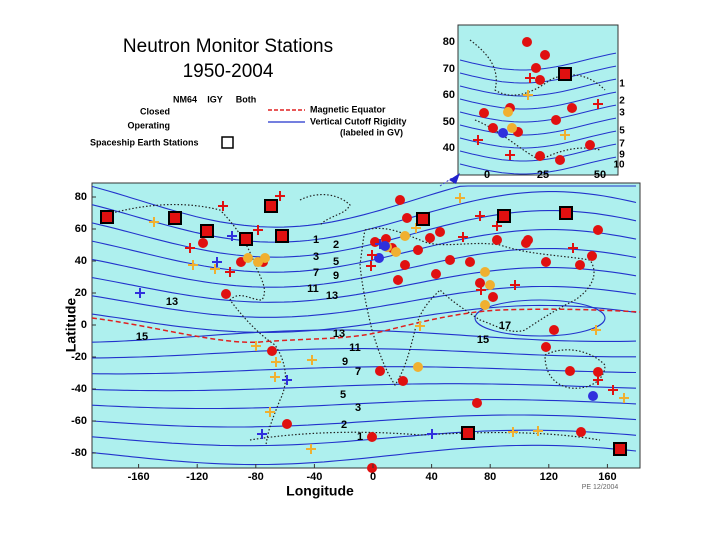 The width and height of the screenshot is (720, 545). I want to click on y-tick-label: 40, so click(81, 261).